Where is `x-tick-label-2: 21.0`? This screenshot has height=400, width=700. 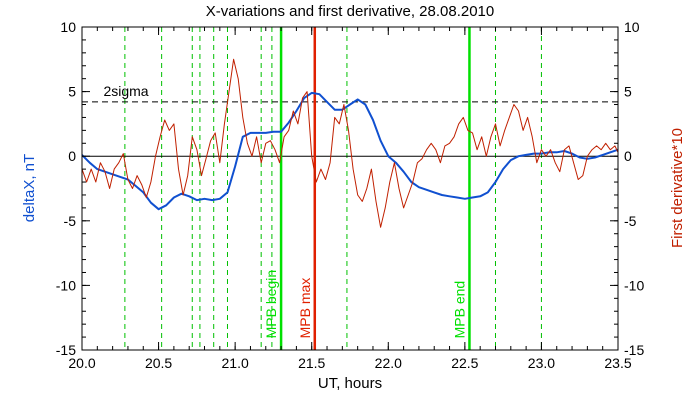
x-tick-label-2: 21.0 is located at coordinates (235, 363).